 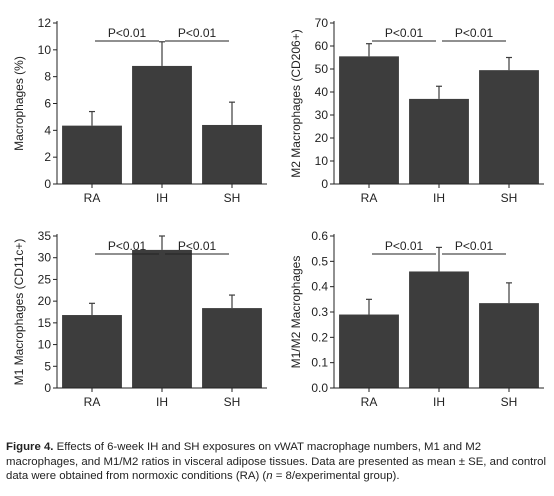 What do you see at coordinates (45, 236) in the screenshot?
I see `y-tick-label: 35` at bounding box center [45, 236].